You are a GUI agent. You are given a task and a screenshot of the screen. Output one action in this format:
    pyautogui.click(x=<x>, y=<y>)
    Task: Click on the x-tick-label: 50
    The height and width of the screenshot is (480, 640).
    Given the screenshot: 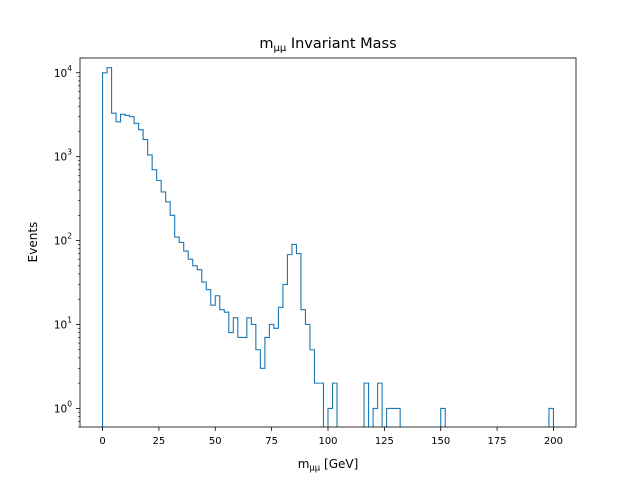 What is the action you would take?
    pyautogui.click(x=215, y=441)
    